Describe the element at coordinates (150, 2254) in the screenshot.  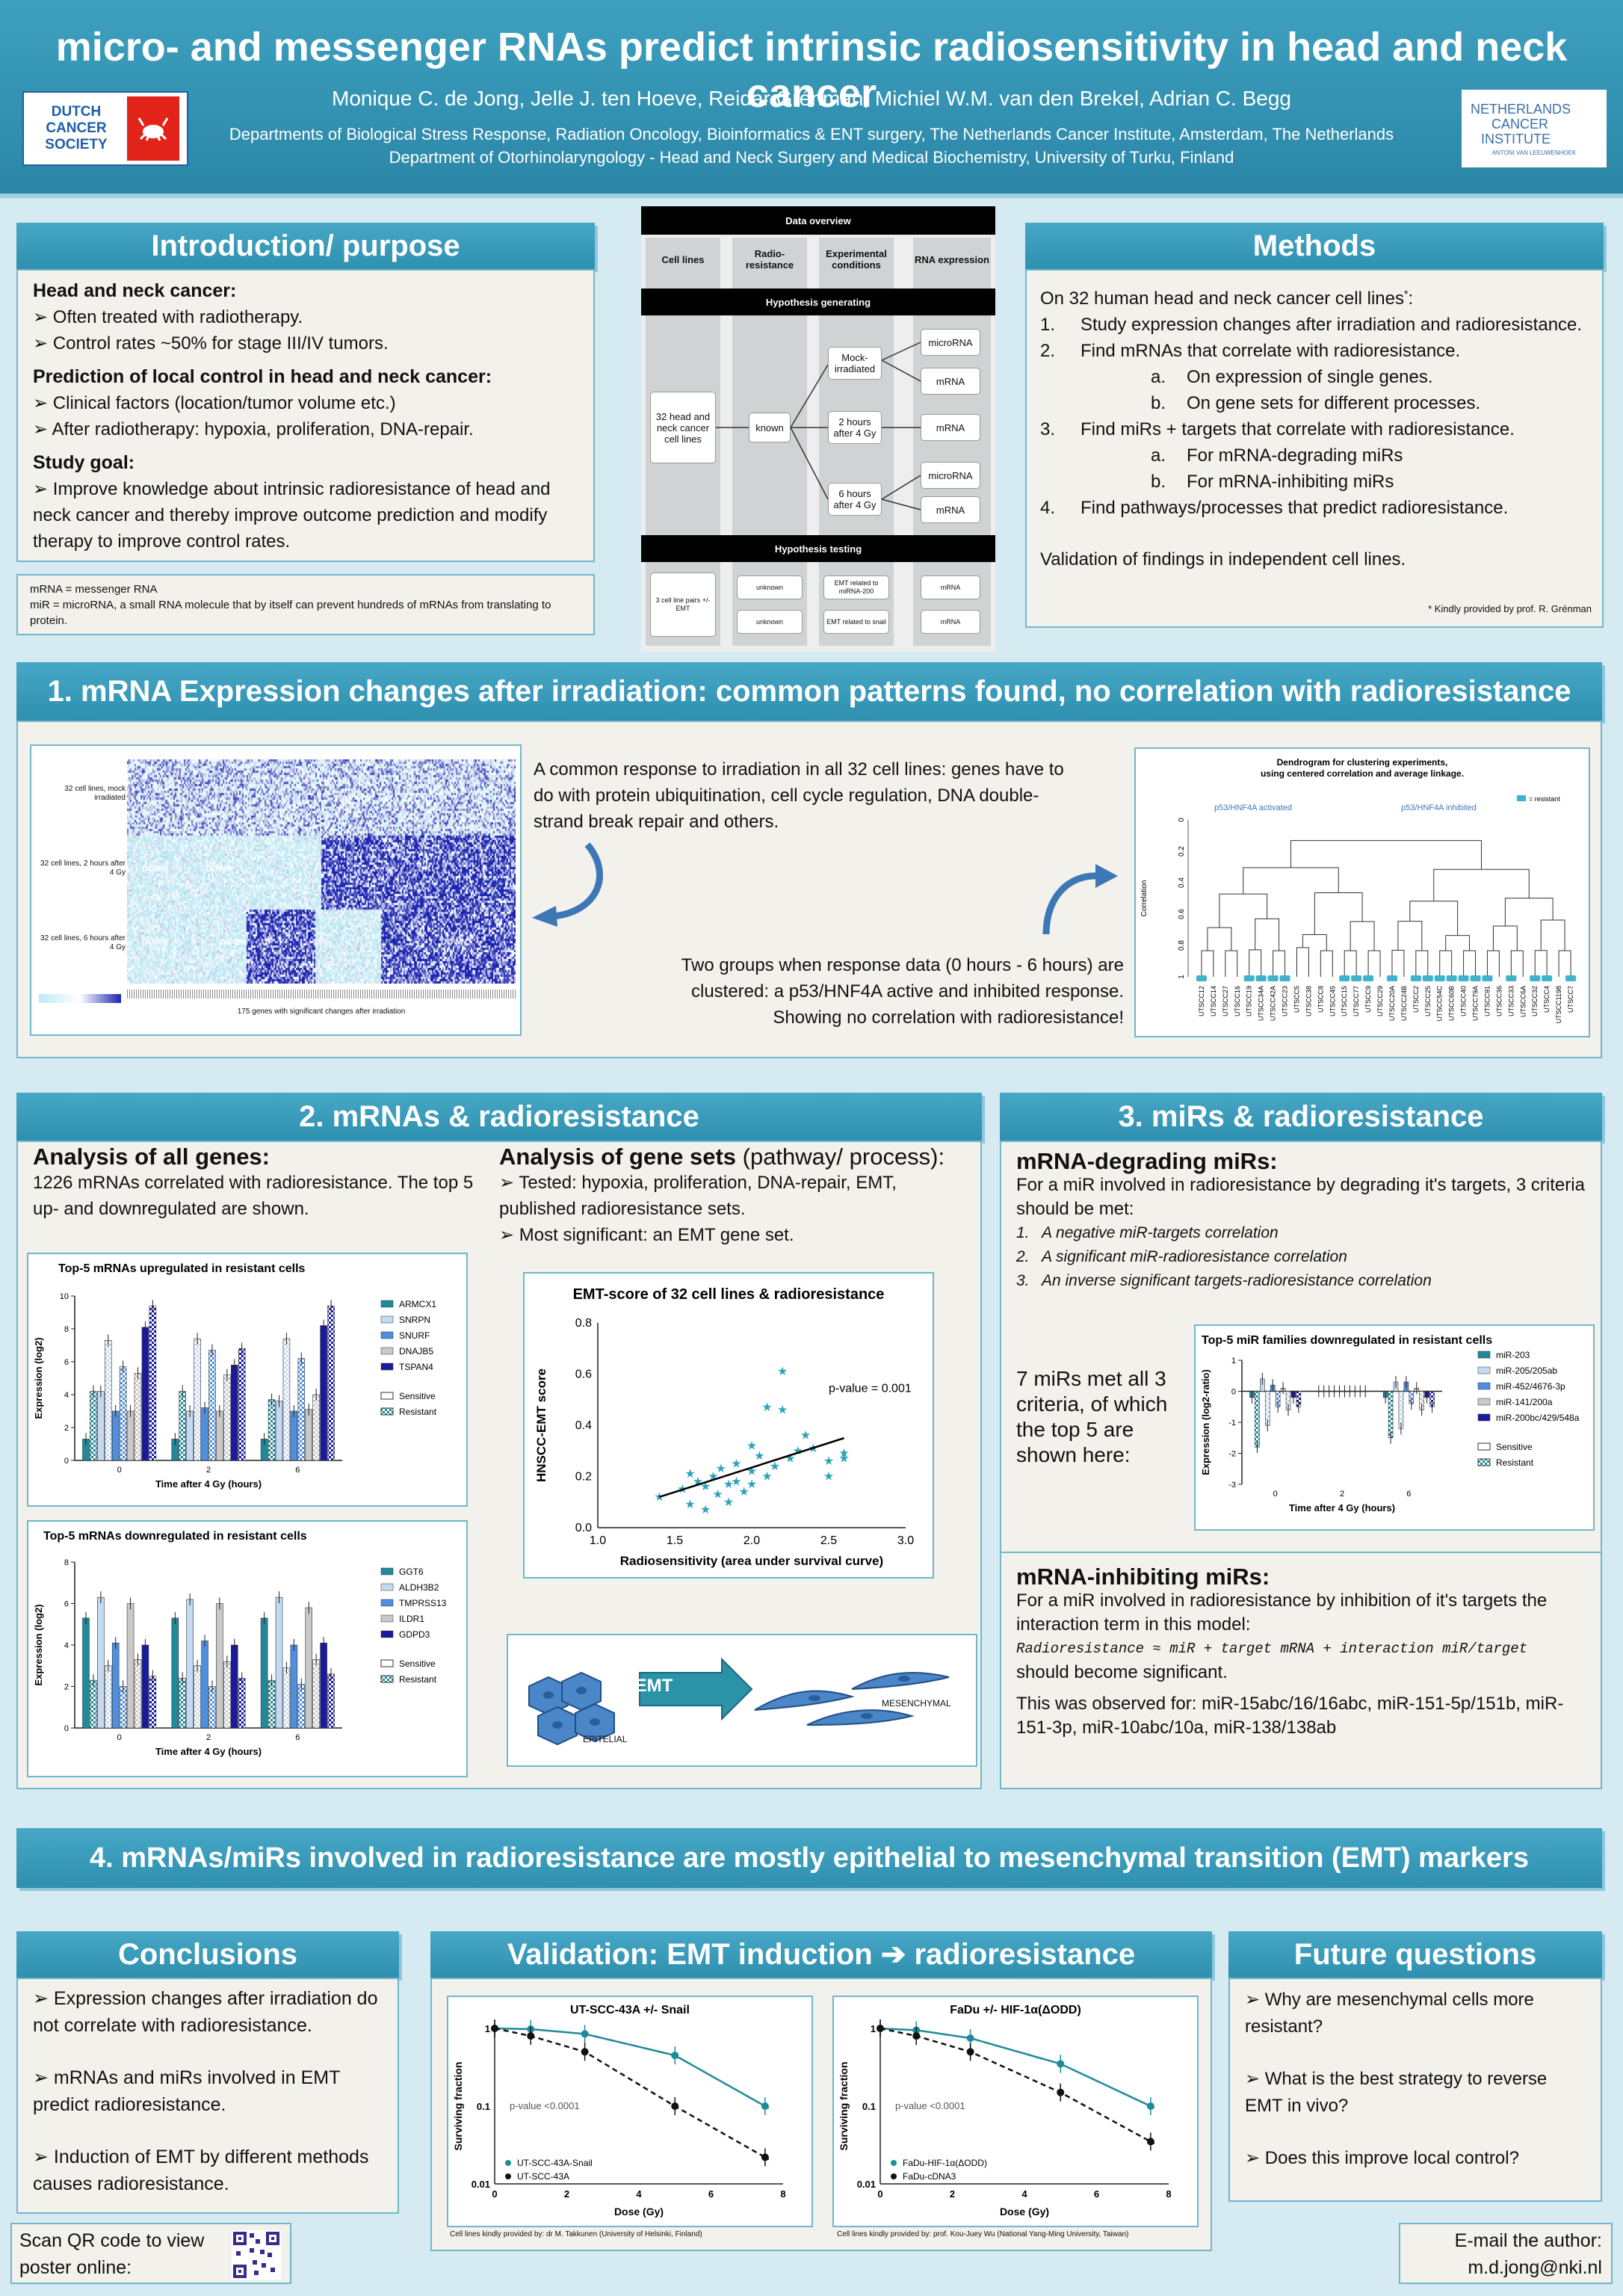
I see `qr-panel: Scan QR code to view poster online:` at that location.